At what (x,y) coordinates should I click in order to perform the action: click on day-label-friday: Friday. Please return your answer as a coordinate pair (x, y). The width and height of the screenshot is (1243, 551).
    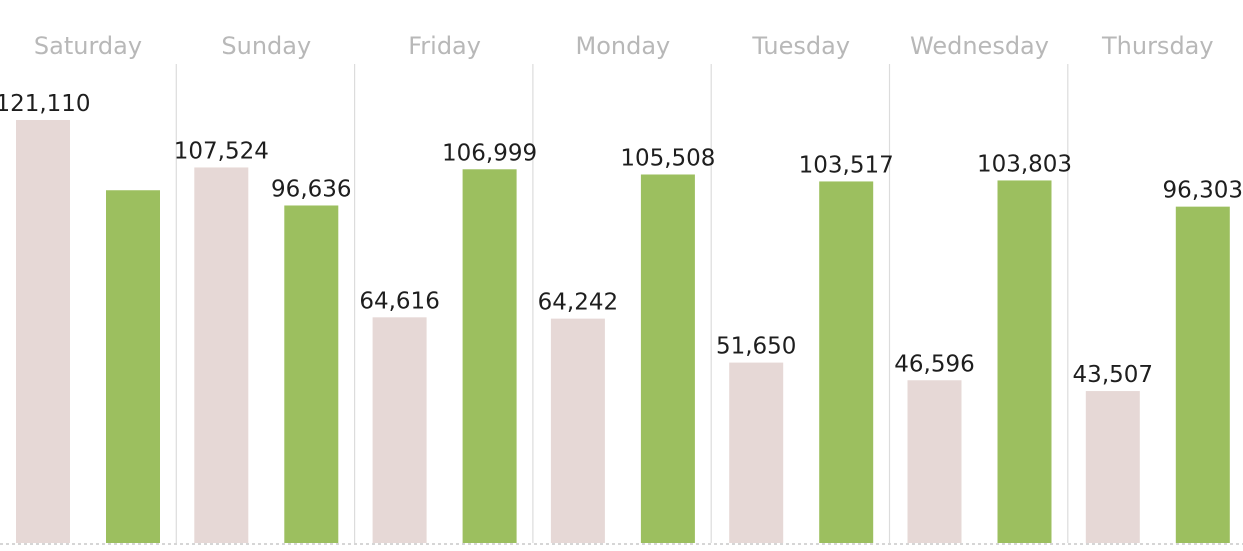
    Looking at the image, I should click on (444, 46).